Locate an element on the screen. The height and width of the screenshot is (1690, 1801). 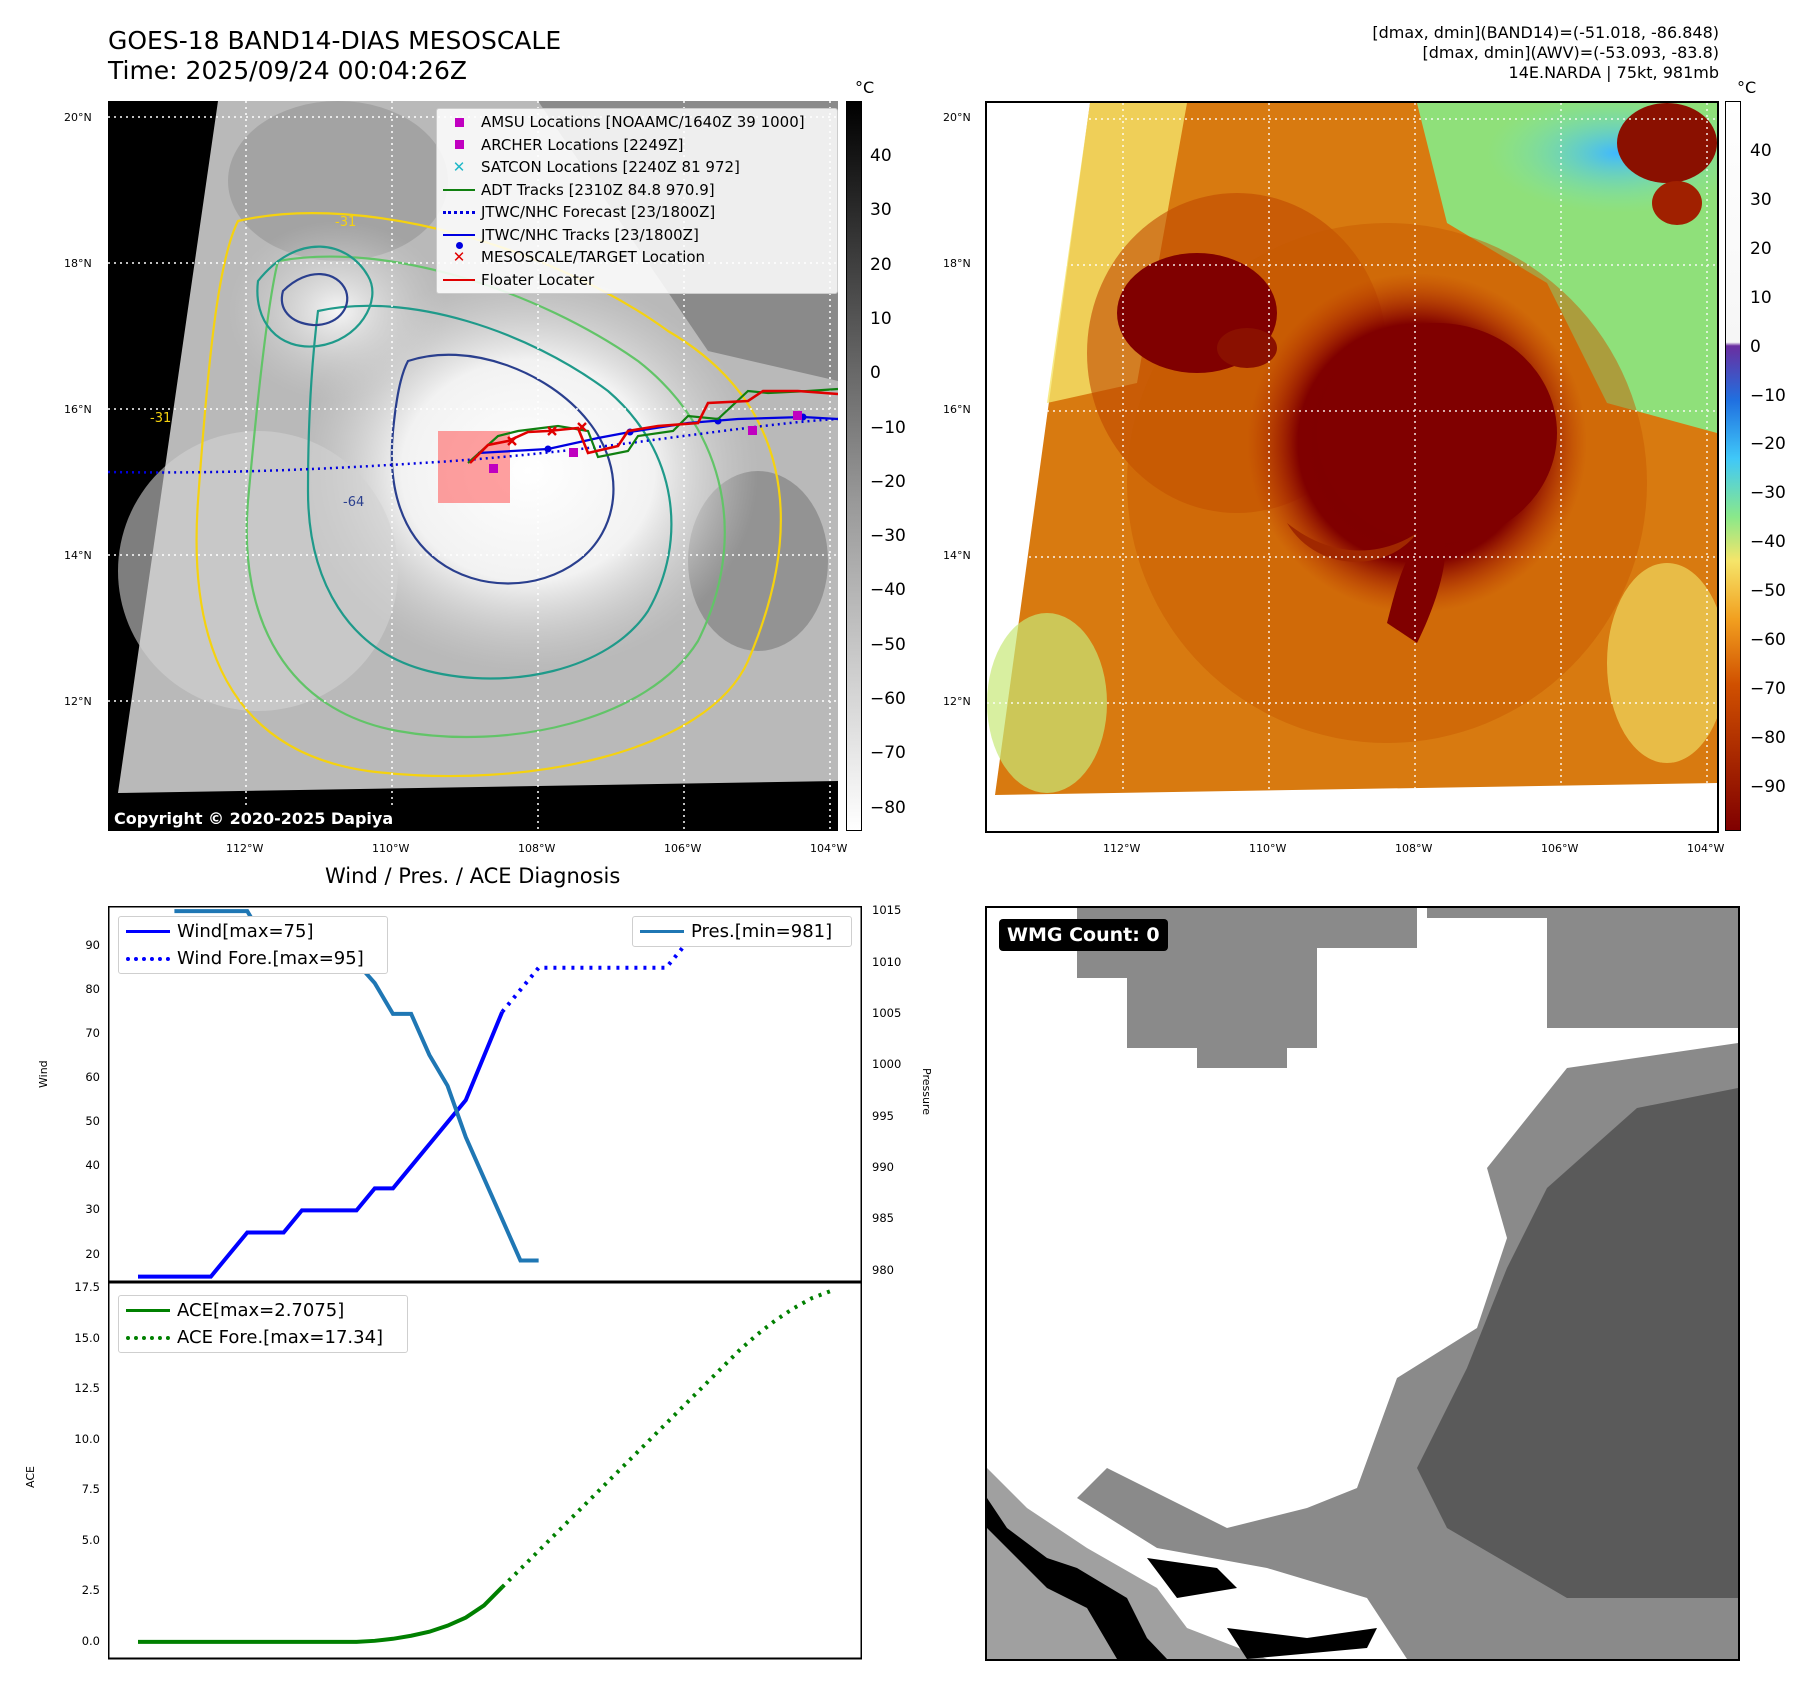
legend-floater: Floater Locater is located at coordinates (637, 280).